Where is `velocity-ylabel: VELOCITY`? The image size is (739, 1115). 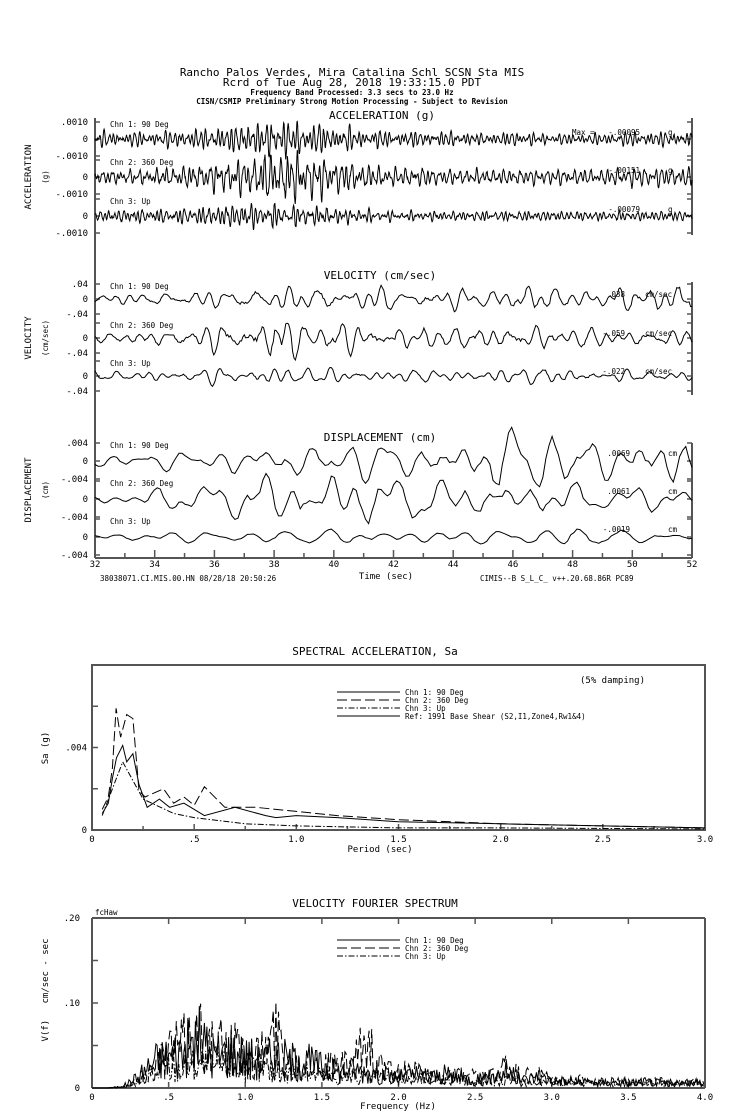 velocity-ylabel: VELOCITY is located at coordinates (29, 338).